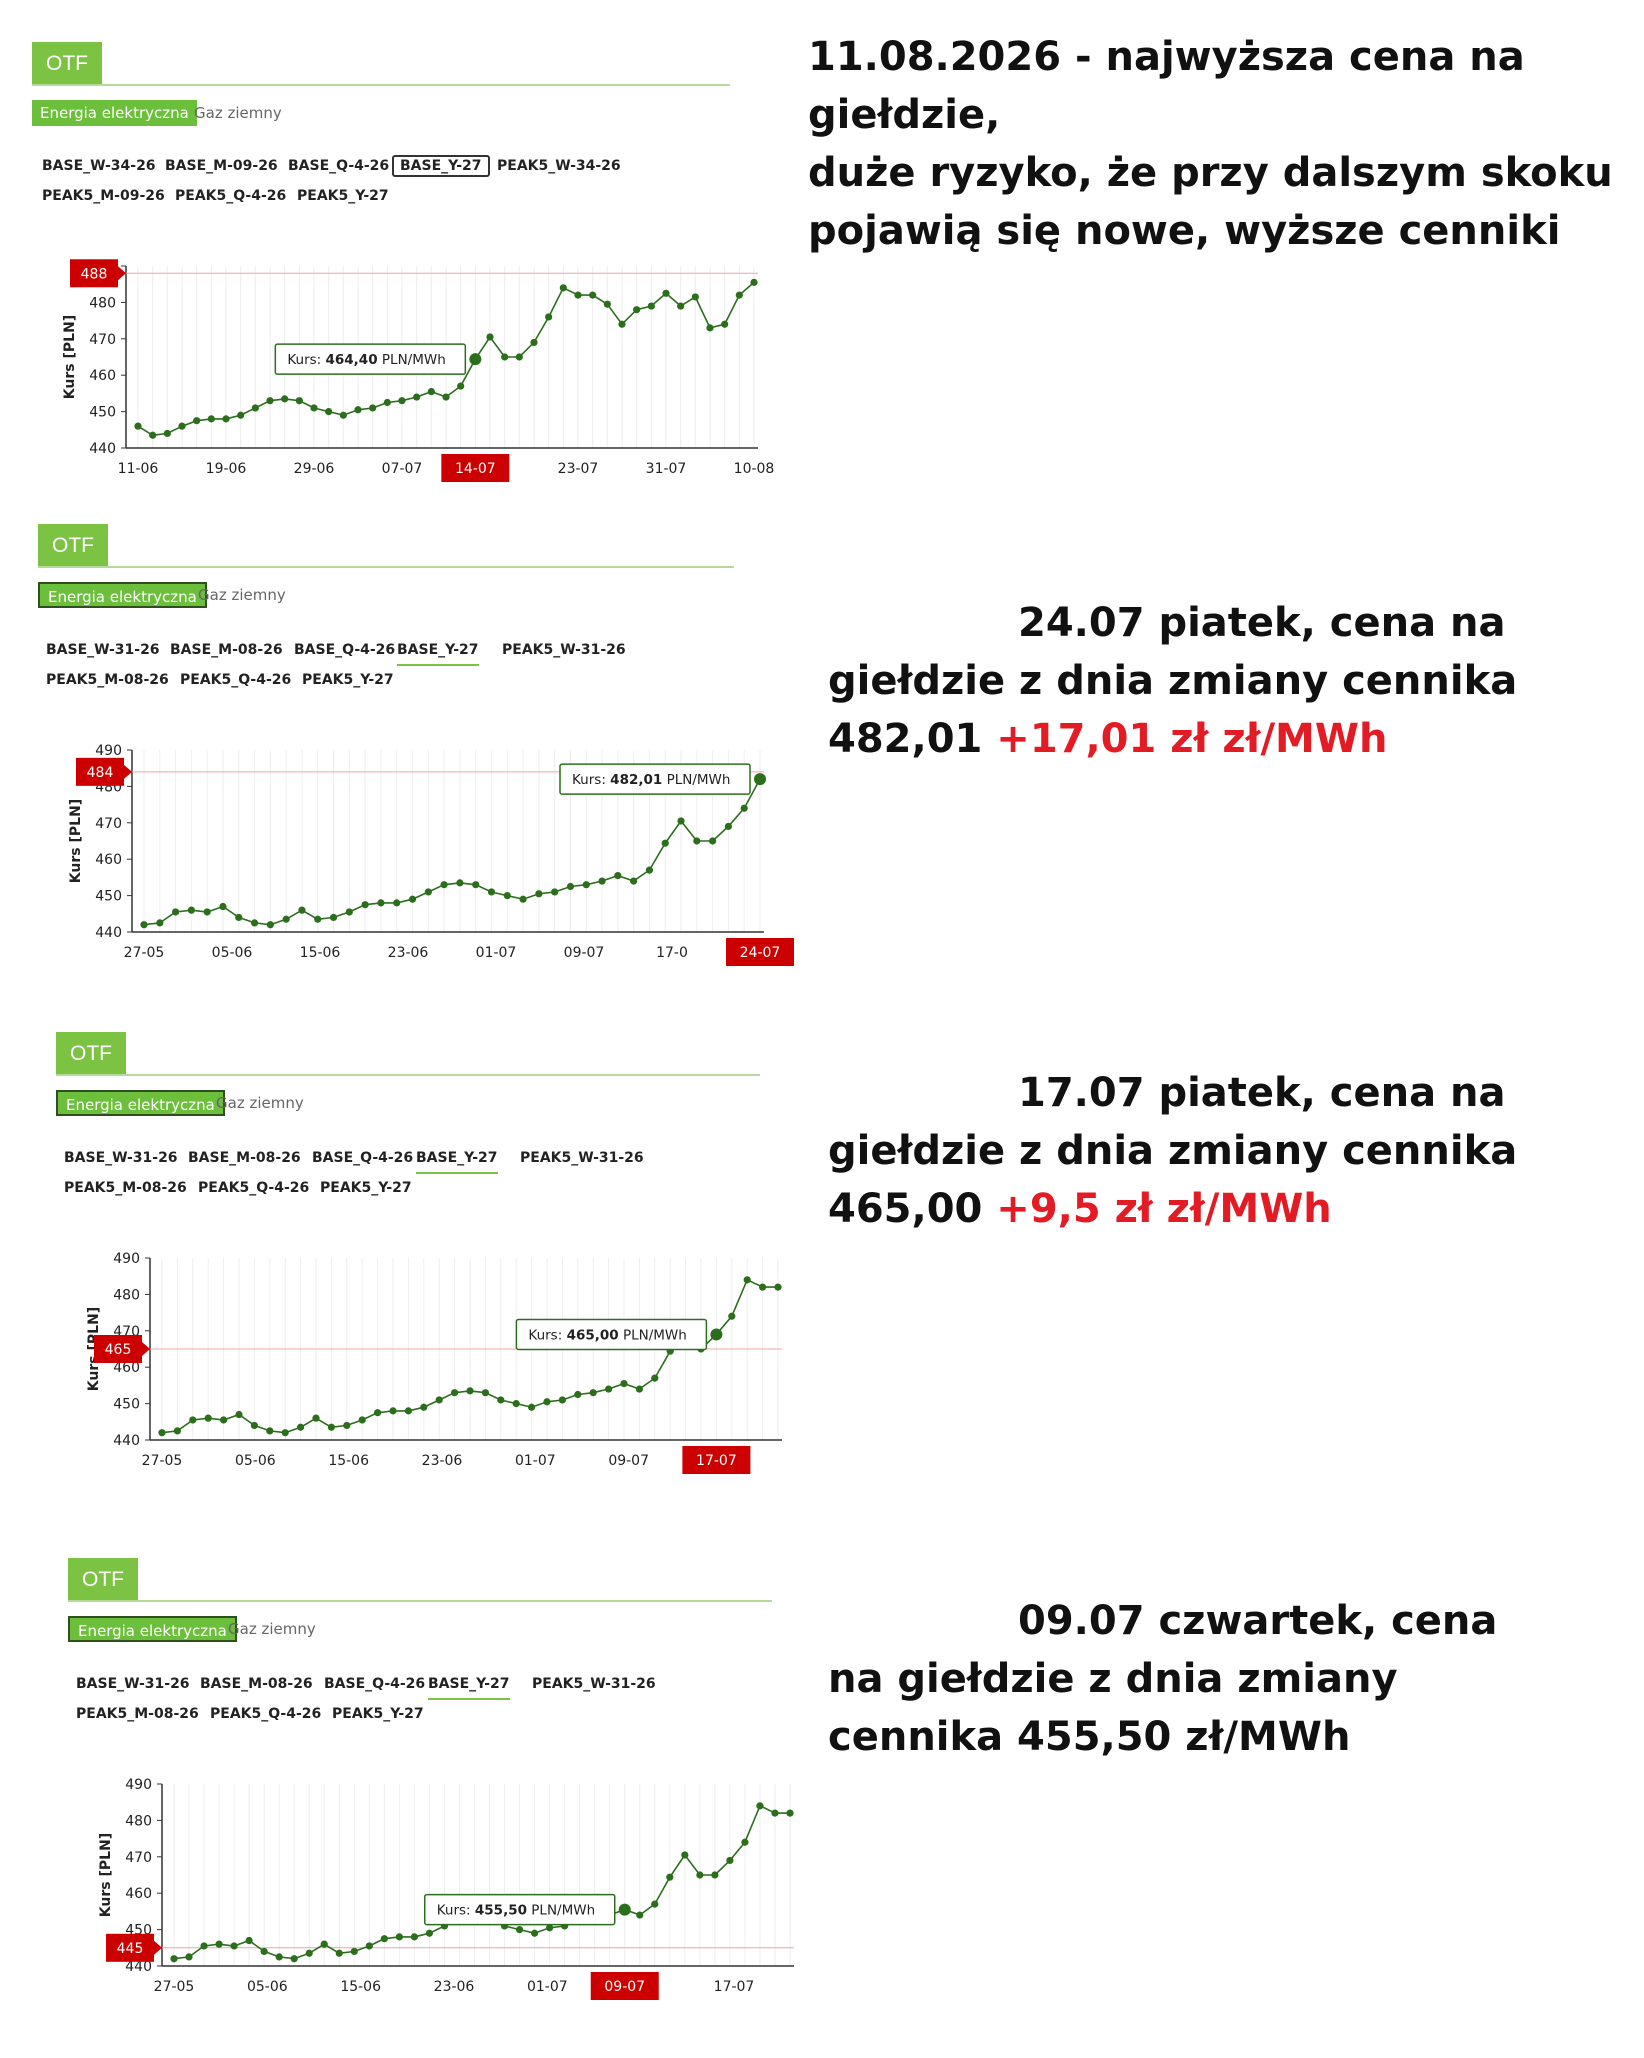 This screenshot has width=1644, height=2058. I want to click on highlighted-point, so click(760, 779).